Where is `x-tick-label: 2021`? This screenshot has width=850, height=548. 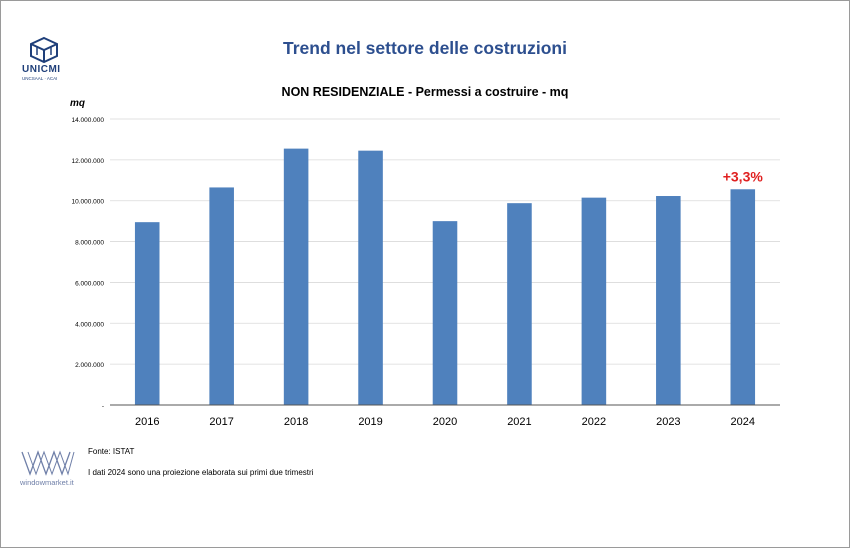 x-tick-label: 2021 is located at coordinates (519, 422).